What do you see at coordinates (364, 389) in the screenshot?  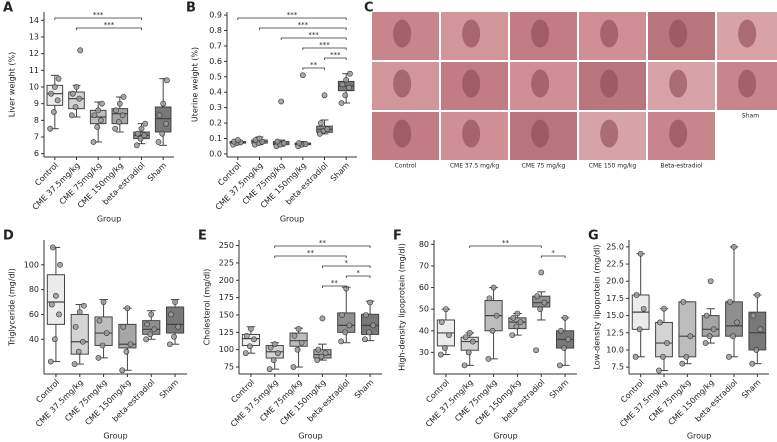 I see `x-tick-label: Sham` at bounding box center [364, 389].